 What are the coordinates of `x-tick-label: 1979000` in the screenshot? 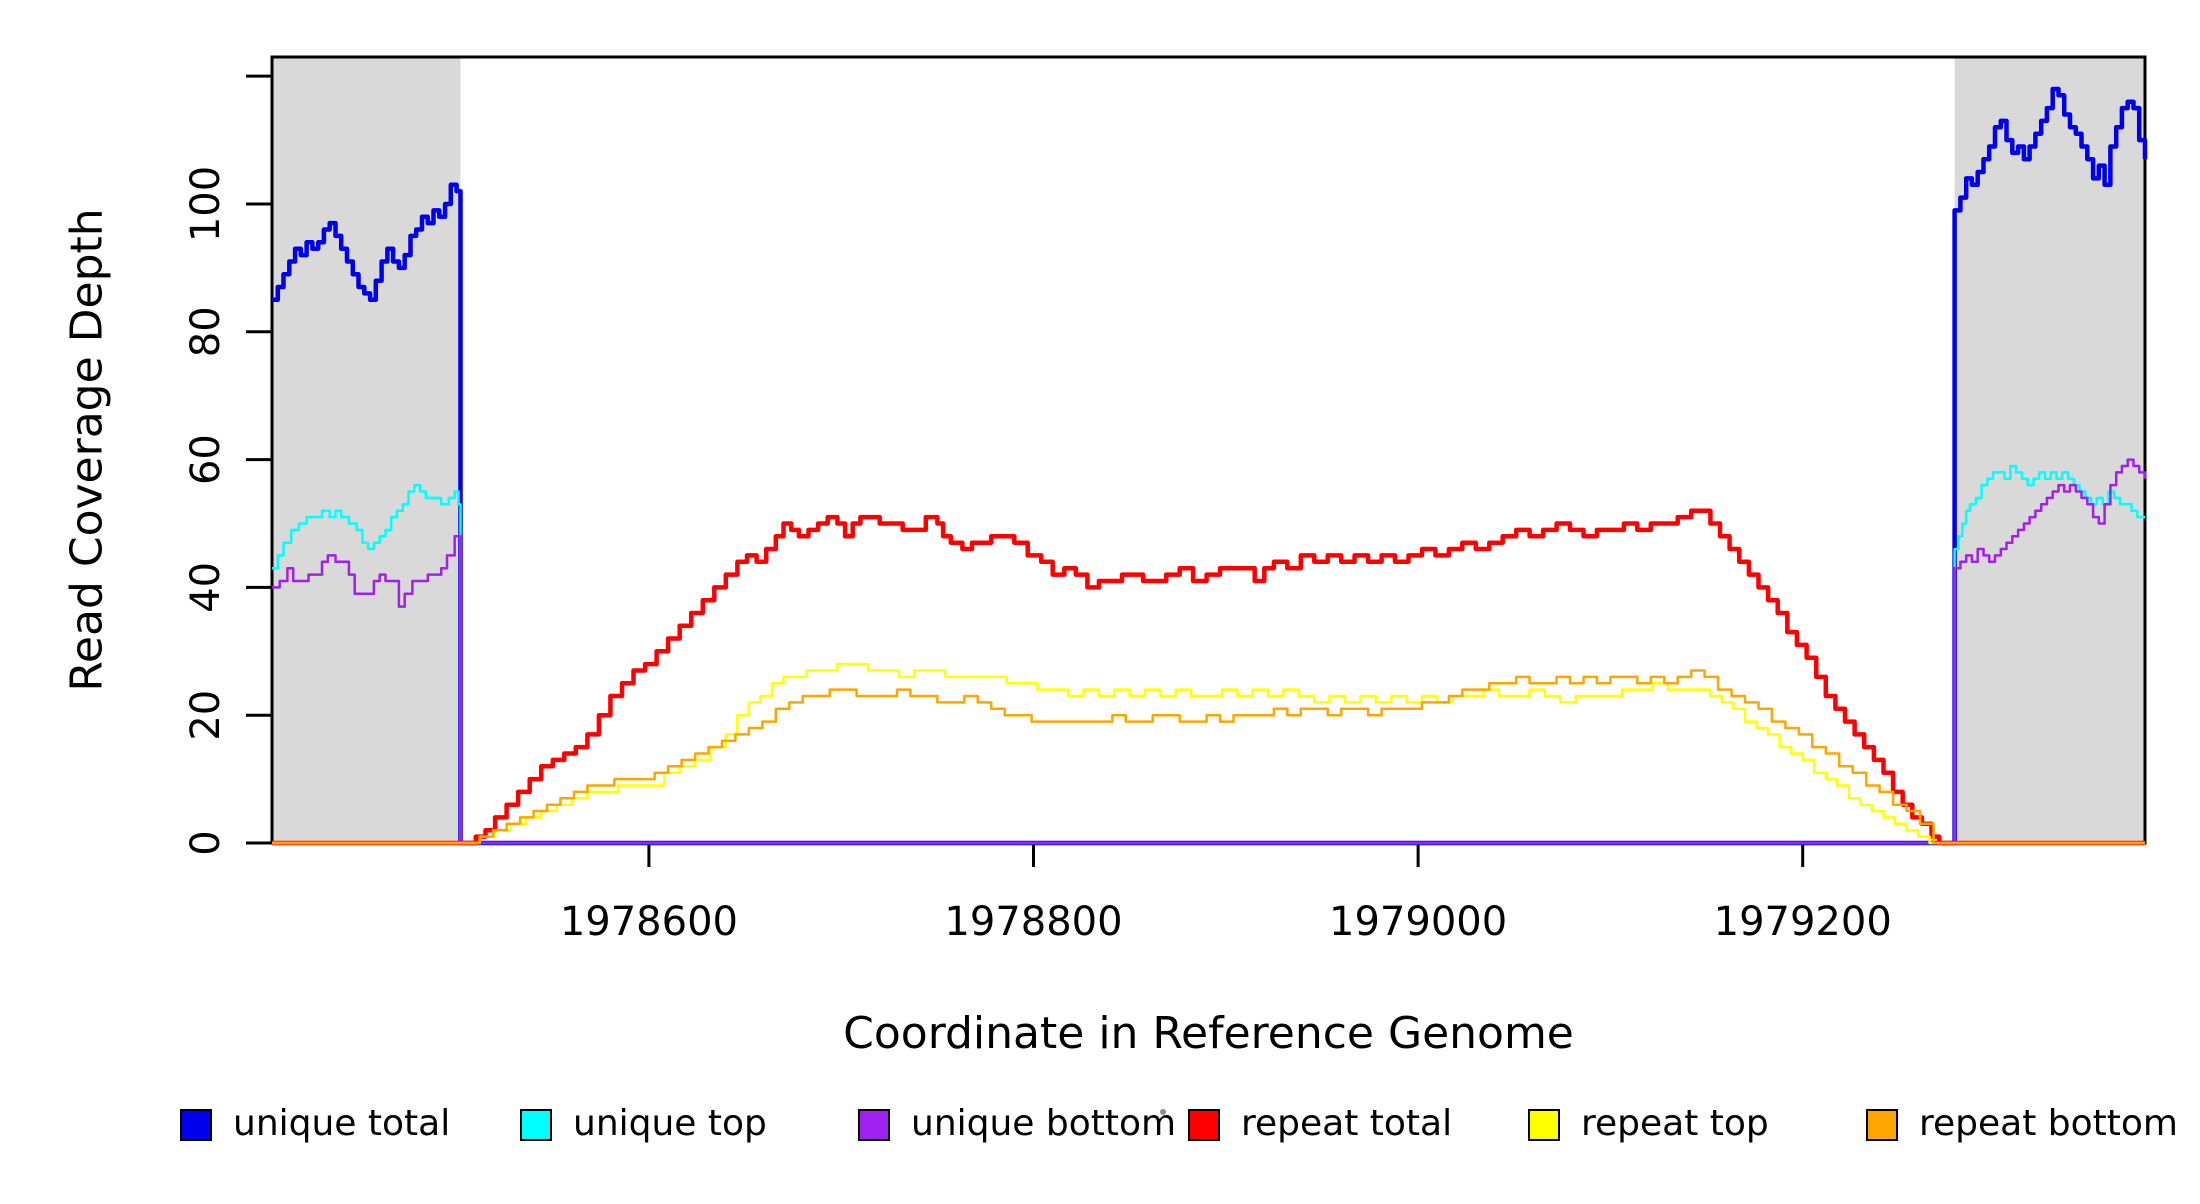 It's located at (1418, 922).